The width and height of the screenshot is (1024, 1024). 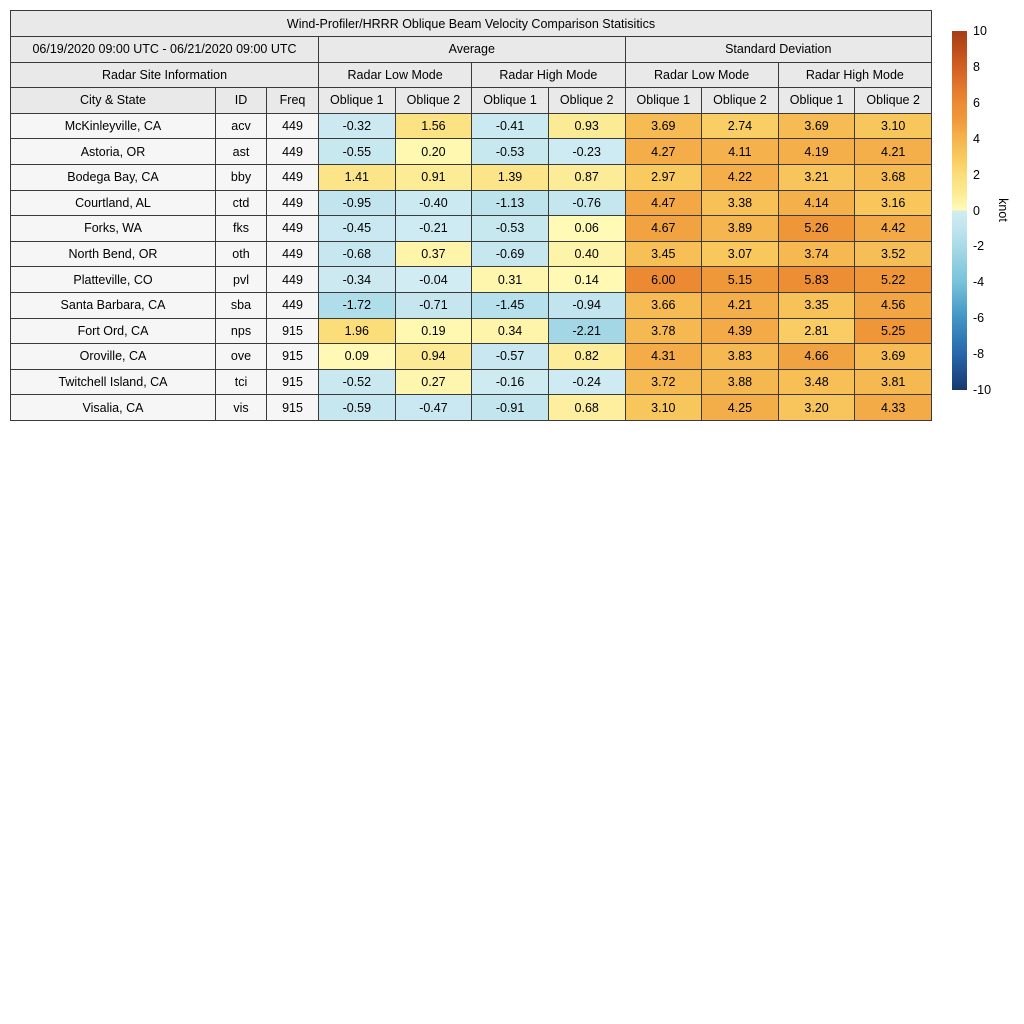 I want to click on site-id-cell: acv, so click(x=241, y=126).